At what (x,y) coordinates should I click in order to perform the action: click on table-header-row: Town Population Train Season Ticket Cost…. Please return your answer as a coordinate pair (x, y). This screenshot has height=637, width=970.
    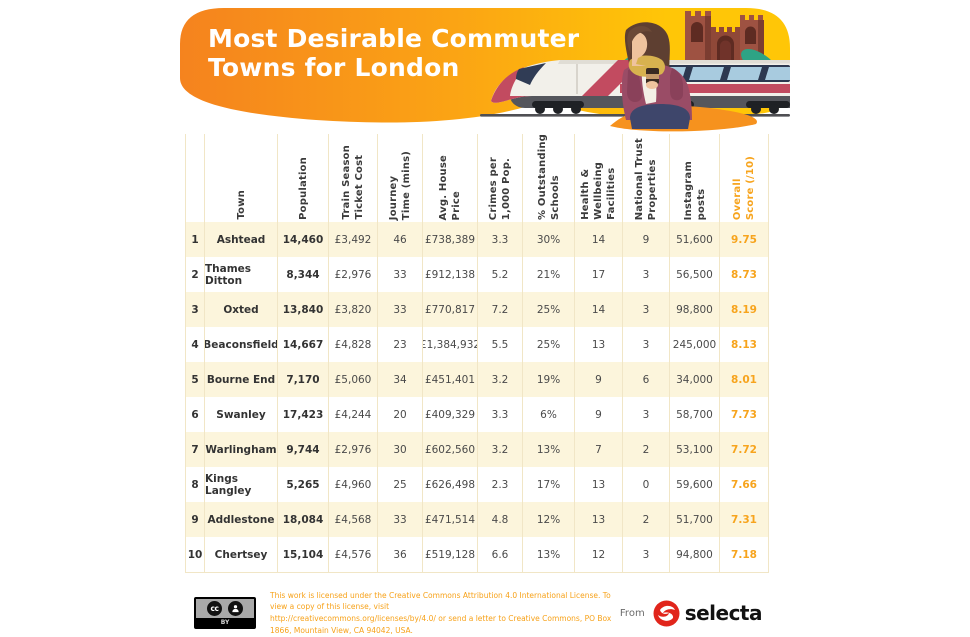
    Looking at the image, I should click on (477, 182).